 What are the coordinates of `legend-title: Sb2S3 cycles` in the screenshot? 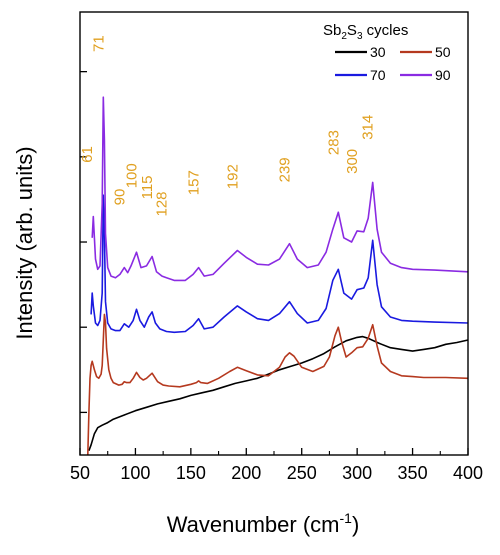 It's located at (365, 32).